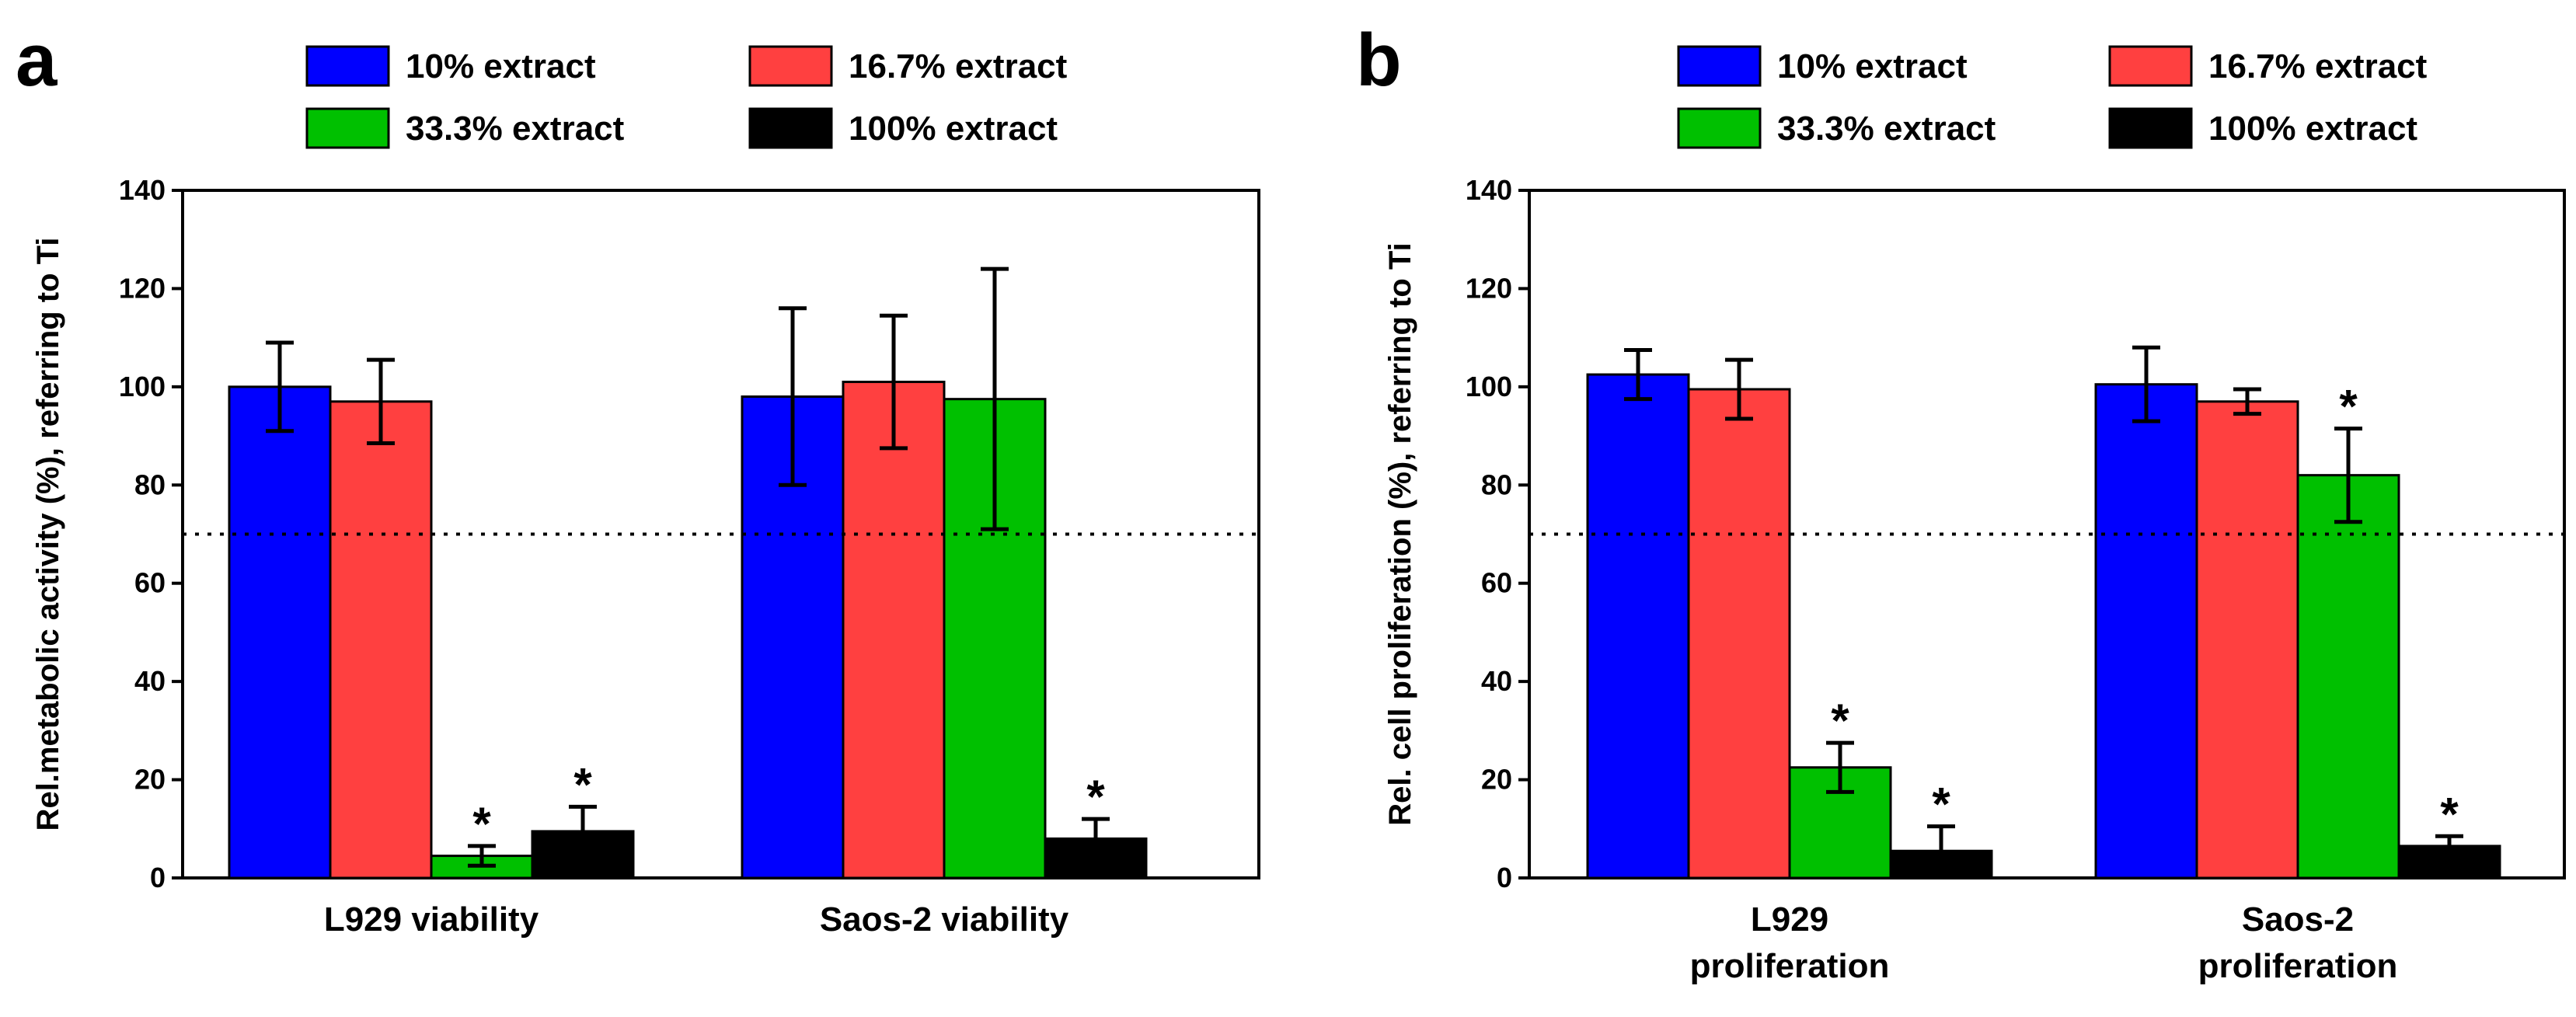  Describe the element at coordinates (944, 919) in the screenshot. I see `category-label: Saos-2 viability` at that location.